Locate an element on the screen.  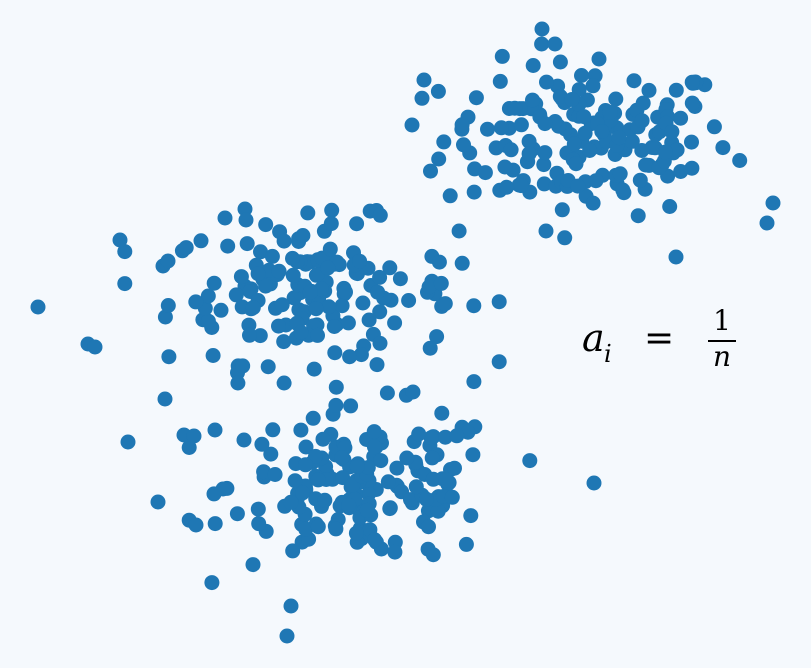
formula-equals-sign: = is located at coordinates (659, 338).